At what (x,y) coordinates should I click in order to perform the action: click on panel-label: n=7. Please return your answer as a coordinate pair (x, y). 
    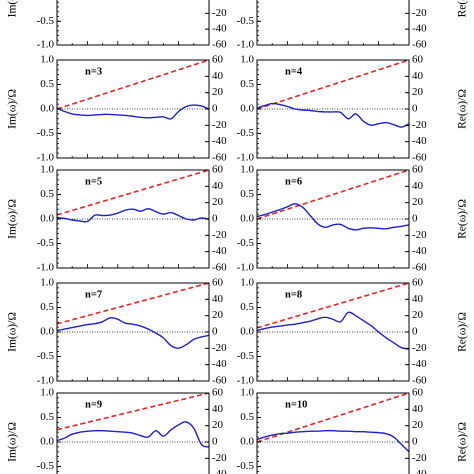
    Looking at the image, I should click on (93, 294).